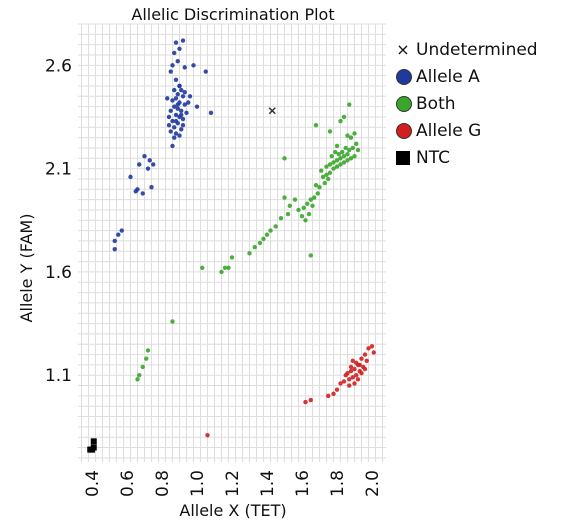 This screenshot has height=524, width=562. What do you see at coordinates (93, 483) in the screenshot?
I see `x-tick-label: 0.4` at bounding box center [93, 483].